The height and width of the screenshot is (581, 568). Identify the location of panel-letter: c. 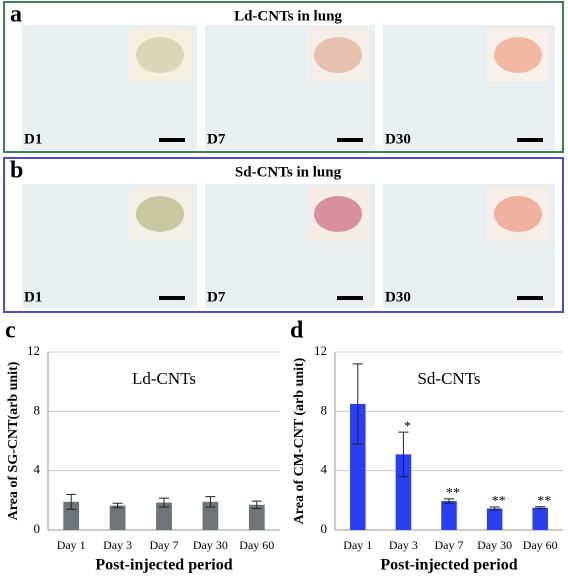
(10, 331).